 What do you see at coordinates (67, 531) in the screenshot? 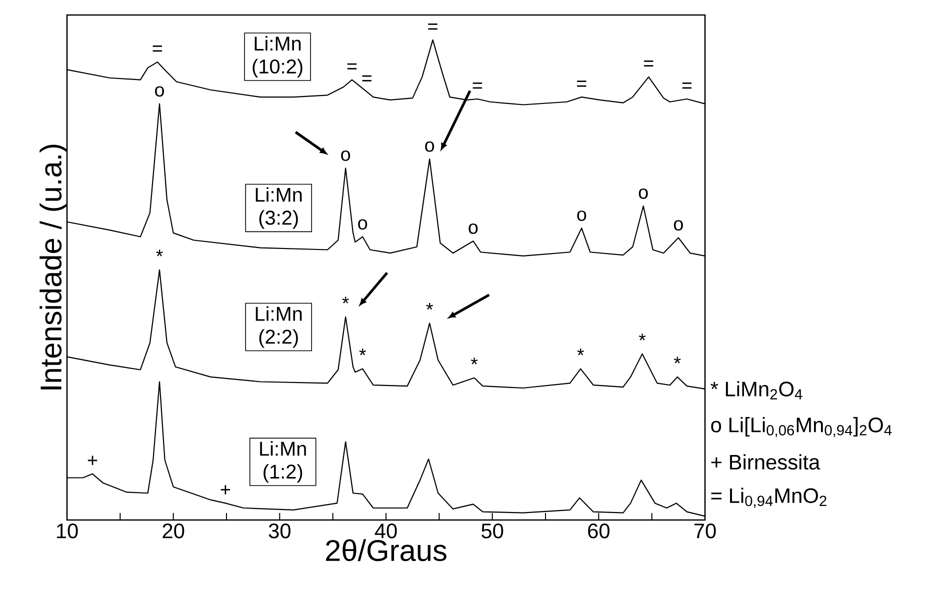
I see `x-tick-label: 10` at bounding box center [67, 531].